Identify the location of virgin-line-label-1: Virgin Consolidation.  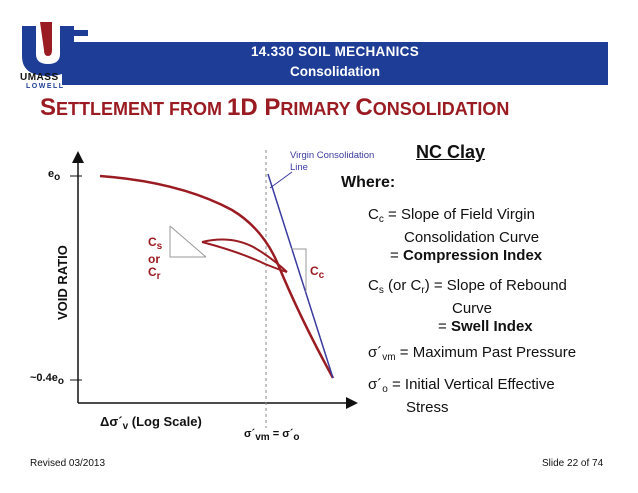
(332, 155).